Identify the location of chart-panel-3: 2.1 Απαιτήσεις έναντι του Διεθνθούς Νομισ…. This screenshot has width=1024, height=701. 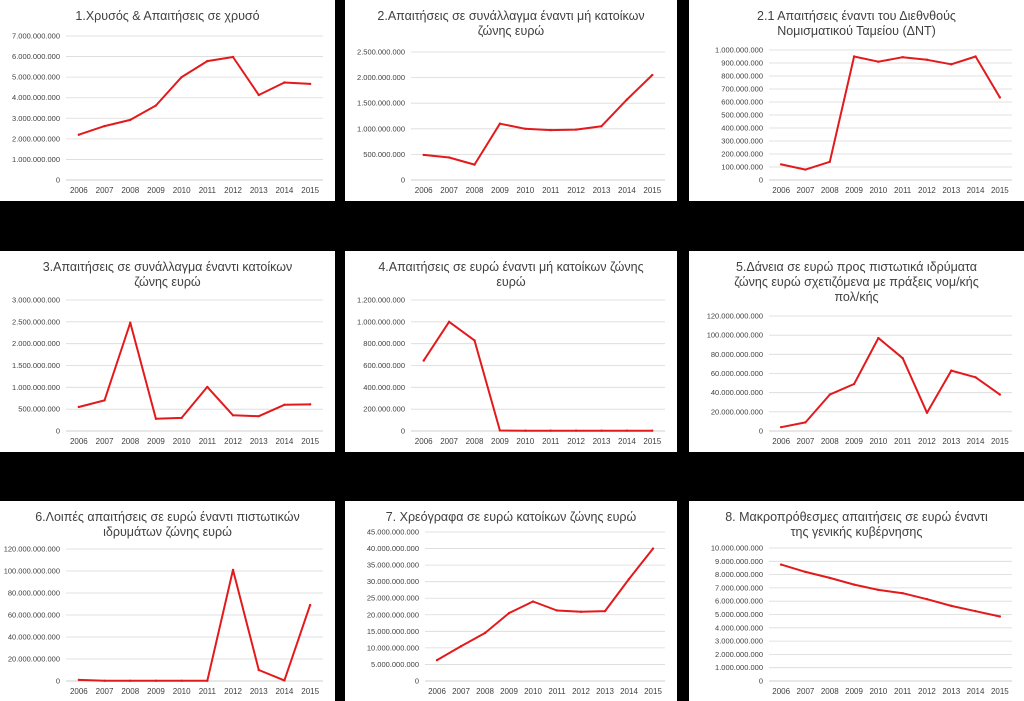
(856, 100).